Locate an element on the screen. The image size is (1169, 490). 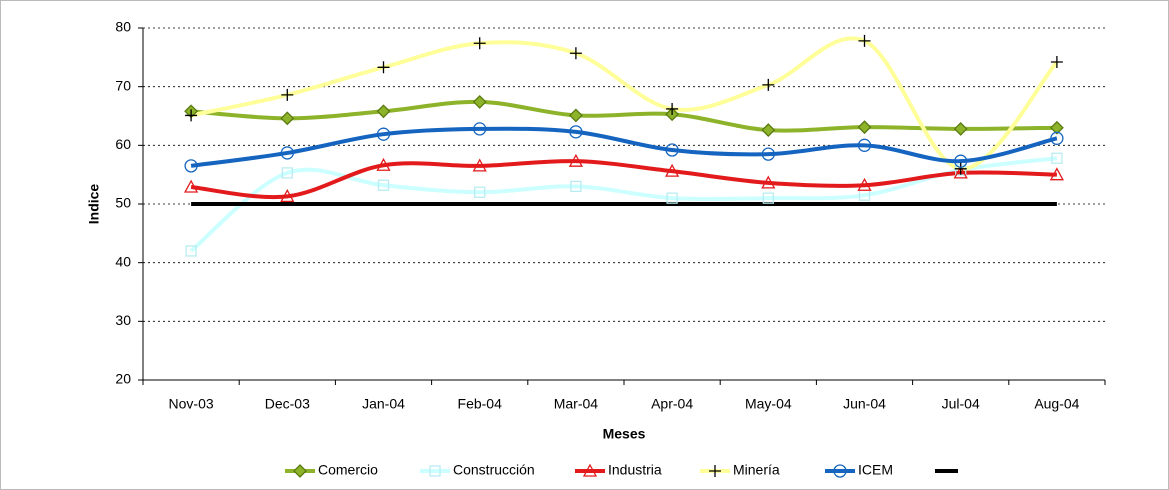
x-tick-label: Aug-04 is located at coordinates (1056, 404).